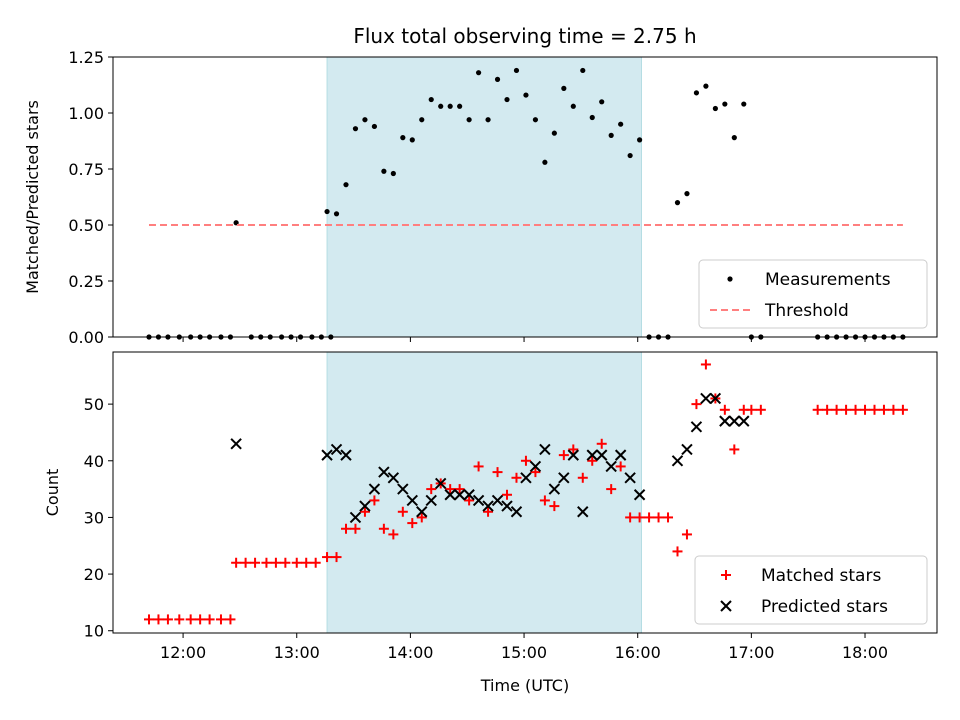 This screenshot has width=960, height=720. Describe the element at coordinates (86, 225) in the screenshot. I see `top-y-tick-label: 0.50` at that location.